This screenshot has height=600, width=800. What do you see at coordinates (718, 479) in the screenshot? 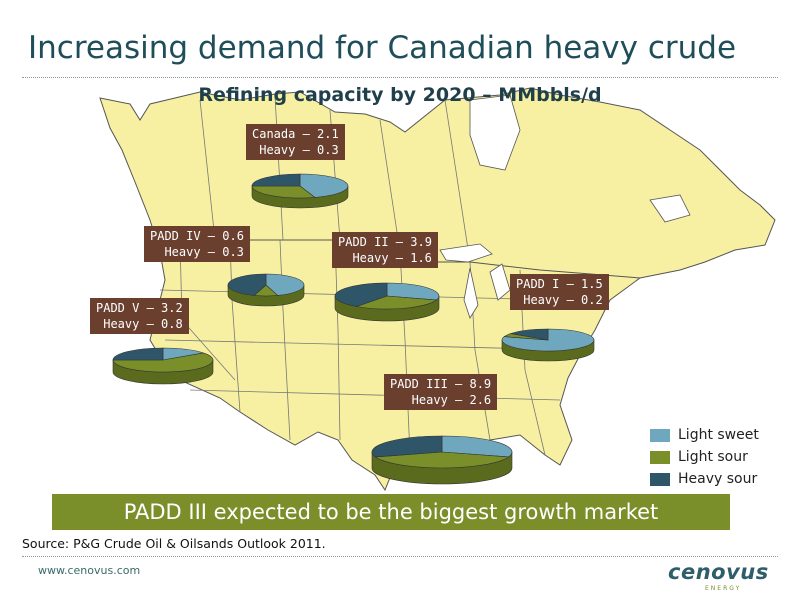
I see `legend-label-heavy-sour: Heavy sour` at bounding box center [718, 479].